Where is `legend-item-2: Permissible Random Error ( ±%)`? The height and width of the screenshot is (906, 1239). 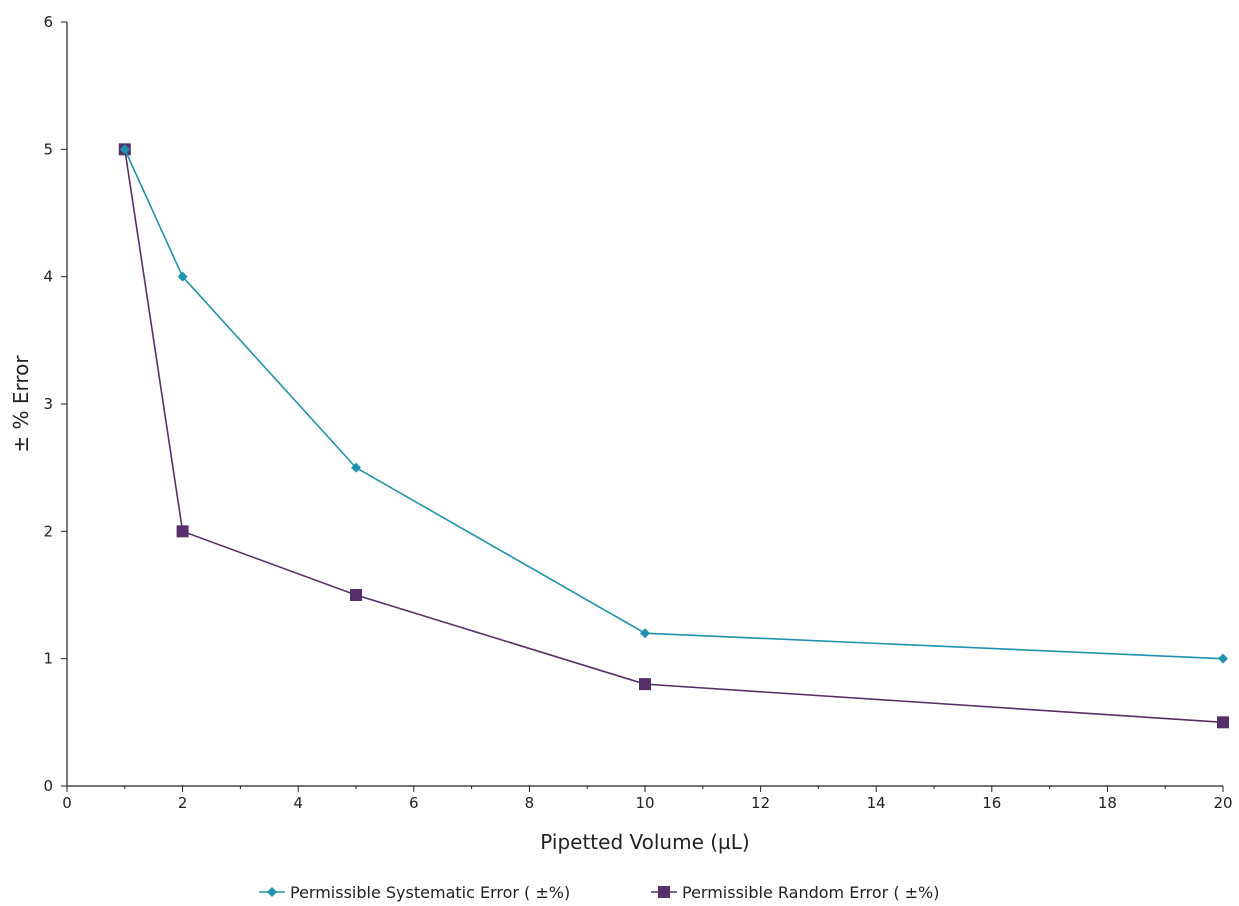 legend-item-2: Permissible Random Error ( ±%) is located at coordinates (795, 892).